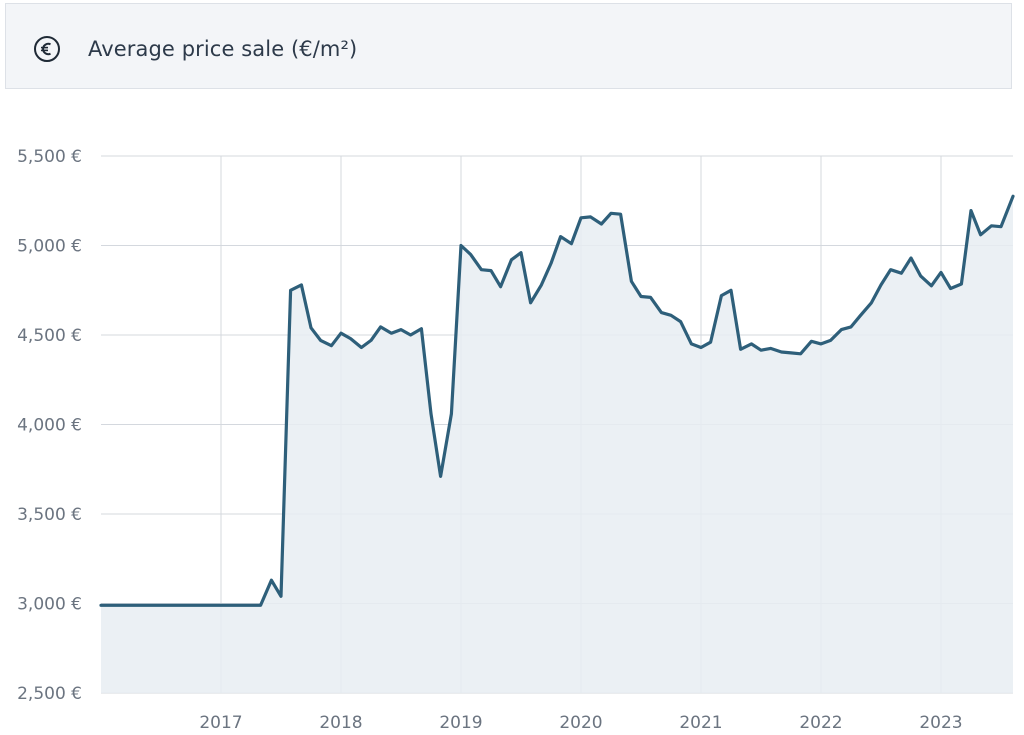 The image size is (1024, 735). I want to click on x-tick-label: 2022, so click(820, 723).